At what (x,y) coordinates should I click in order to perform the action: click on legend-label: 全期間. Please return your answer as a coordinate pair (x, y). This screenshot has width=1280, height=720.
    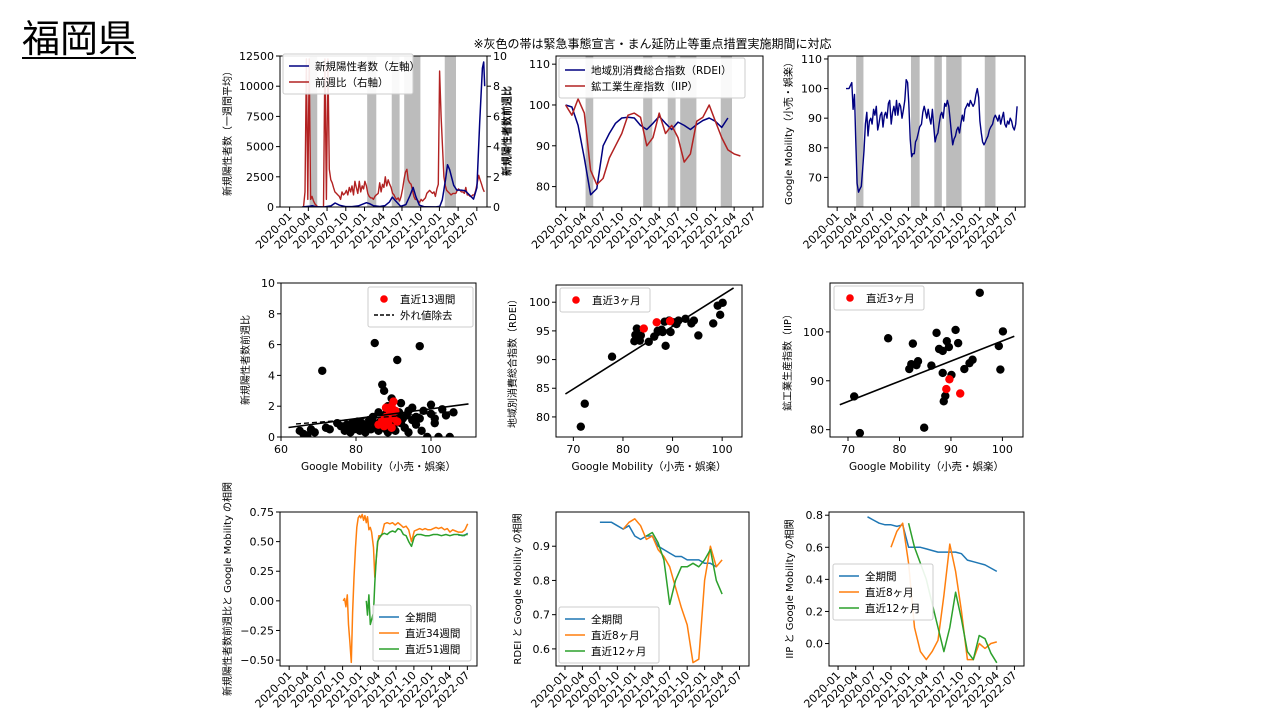
    Looking at the image, I should click on (607, 619).